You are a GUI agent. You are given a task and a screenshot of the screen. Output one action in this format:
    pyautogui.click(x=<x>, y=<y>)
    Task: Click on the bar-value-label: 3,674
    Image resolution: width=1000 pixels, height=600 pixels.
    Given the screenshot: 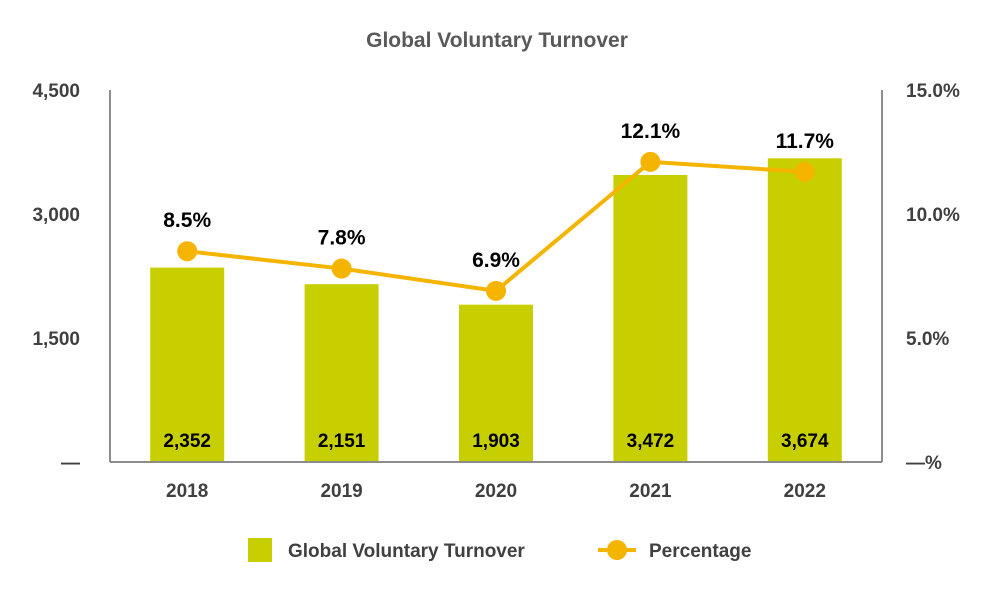 What is the action you would take?
    pyautogui.click(x=805, y=441)
    